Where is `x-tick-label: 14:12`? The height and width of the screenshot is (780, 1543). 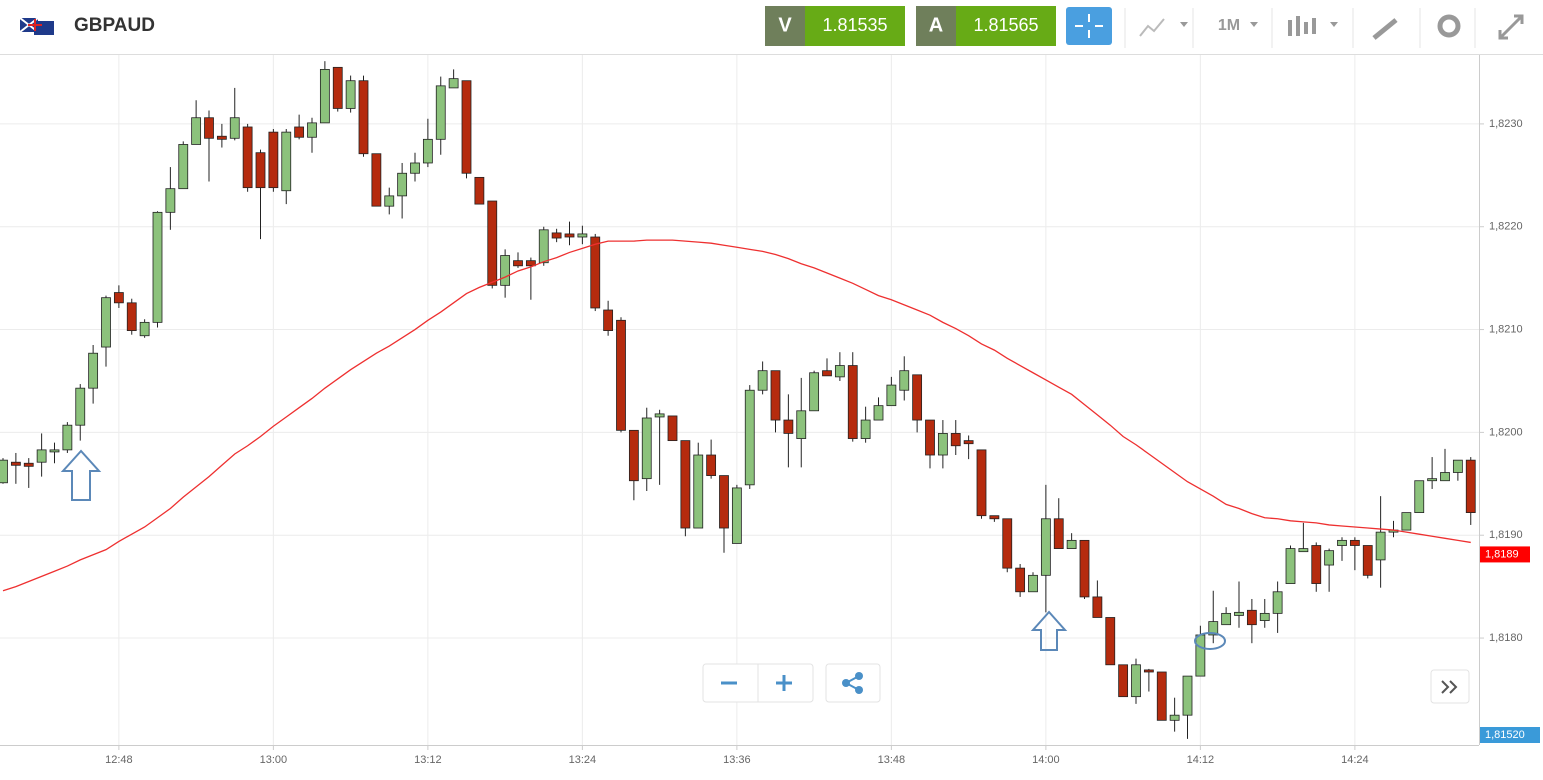 x-tick-label: 14:12 is located at coordinates (1201, 760).